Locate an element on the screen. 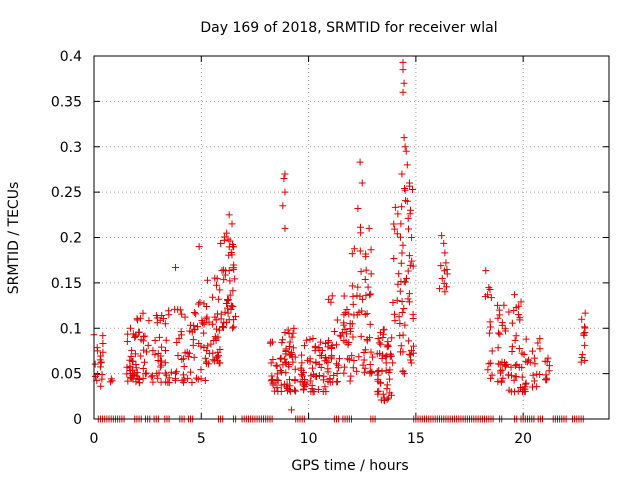 Image resolution: width=640 pixels, height=480 pixels. y-tick-label: 0 is located at coordinates (77, 420).